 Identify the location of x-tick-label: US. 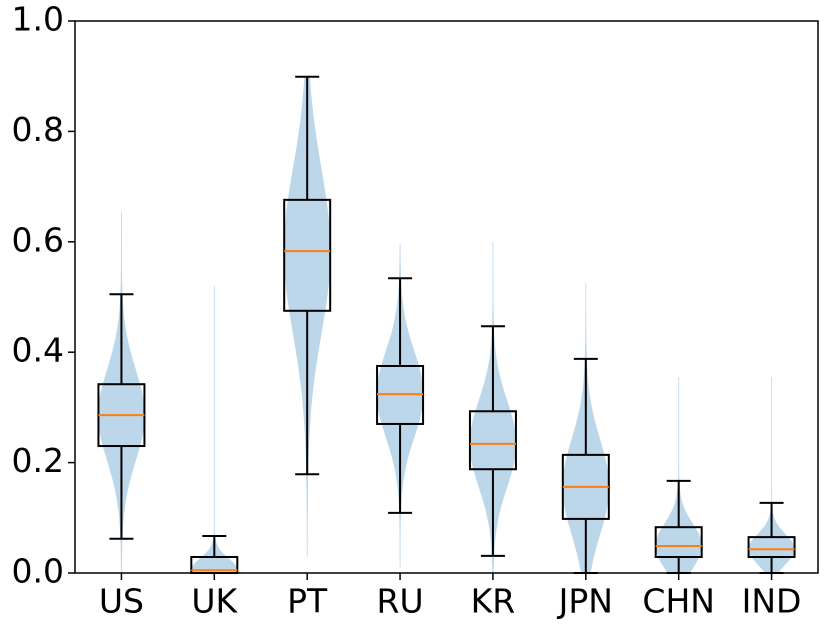
(121, 601).